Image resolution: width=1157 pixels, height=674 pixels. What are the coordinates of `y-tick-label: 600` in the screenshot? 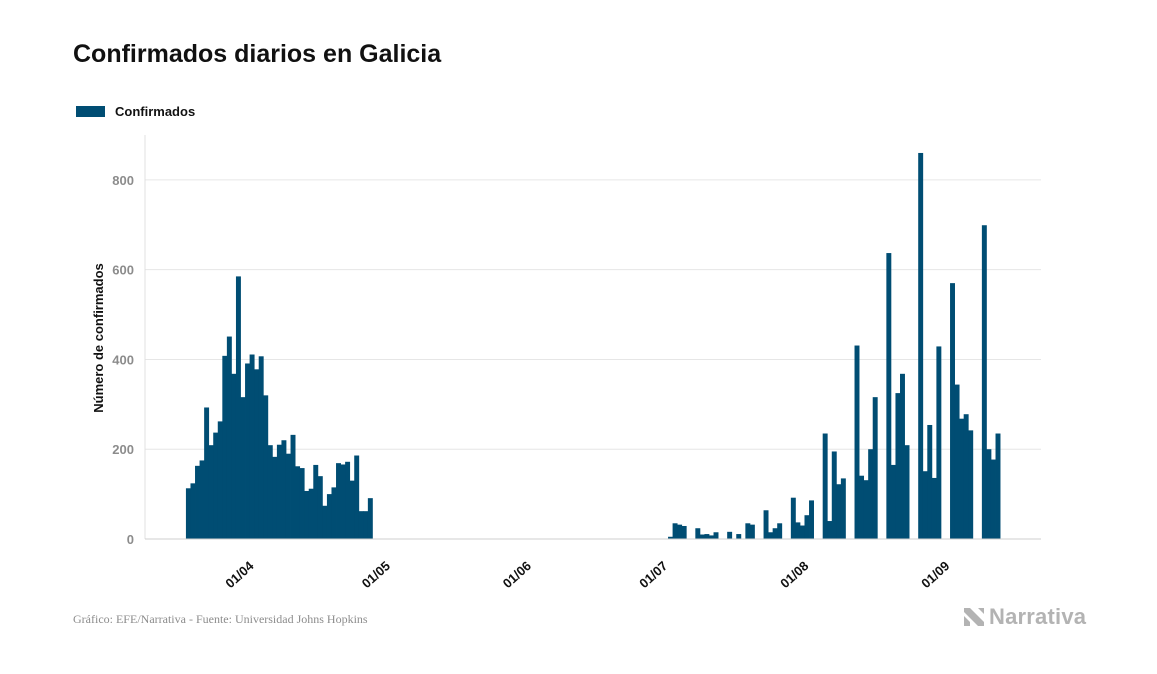 It's located at (123, 270).